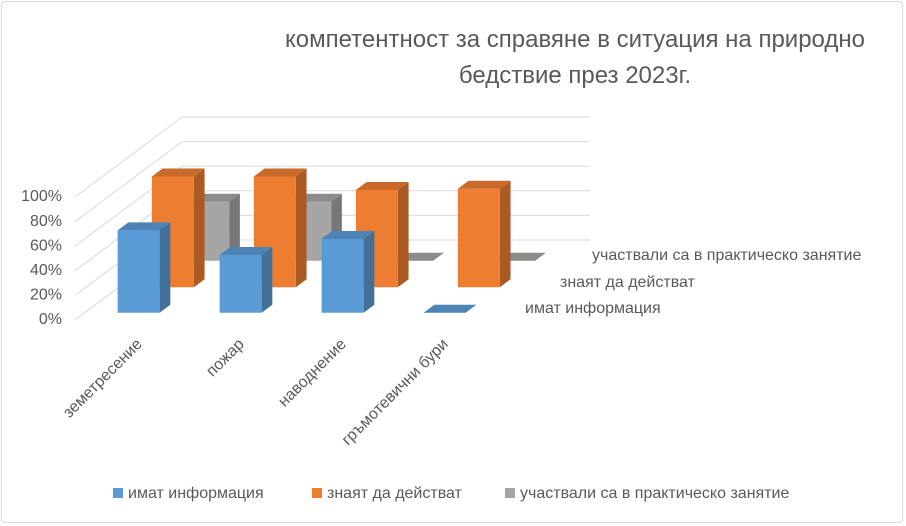  I want to click on y-tick-label: 60%, so click(46, 245).